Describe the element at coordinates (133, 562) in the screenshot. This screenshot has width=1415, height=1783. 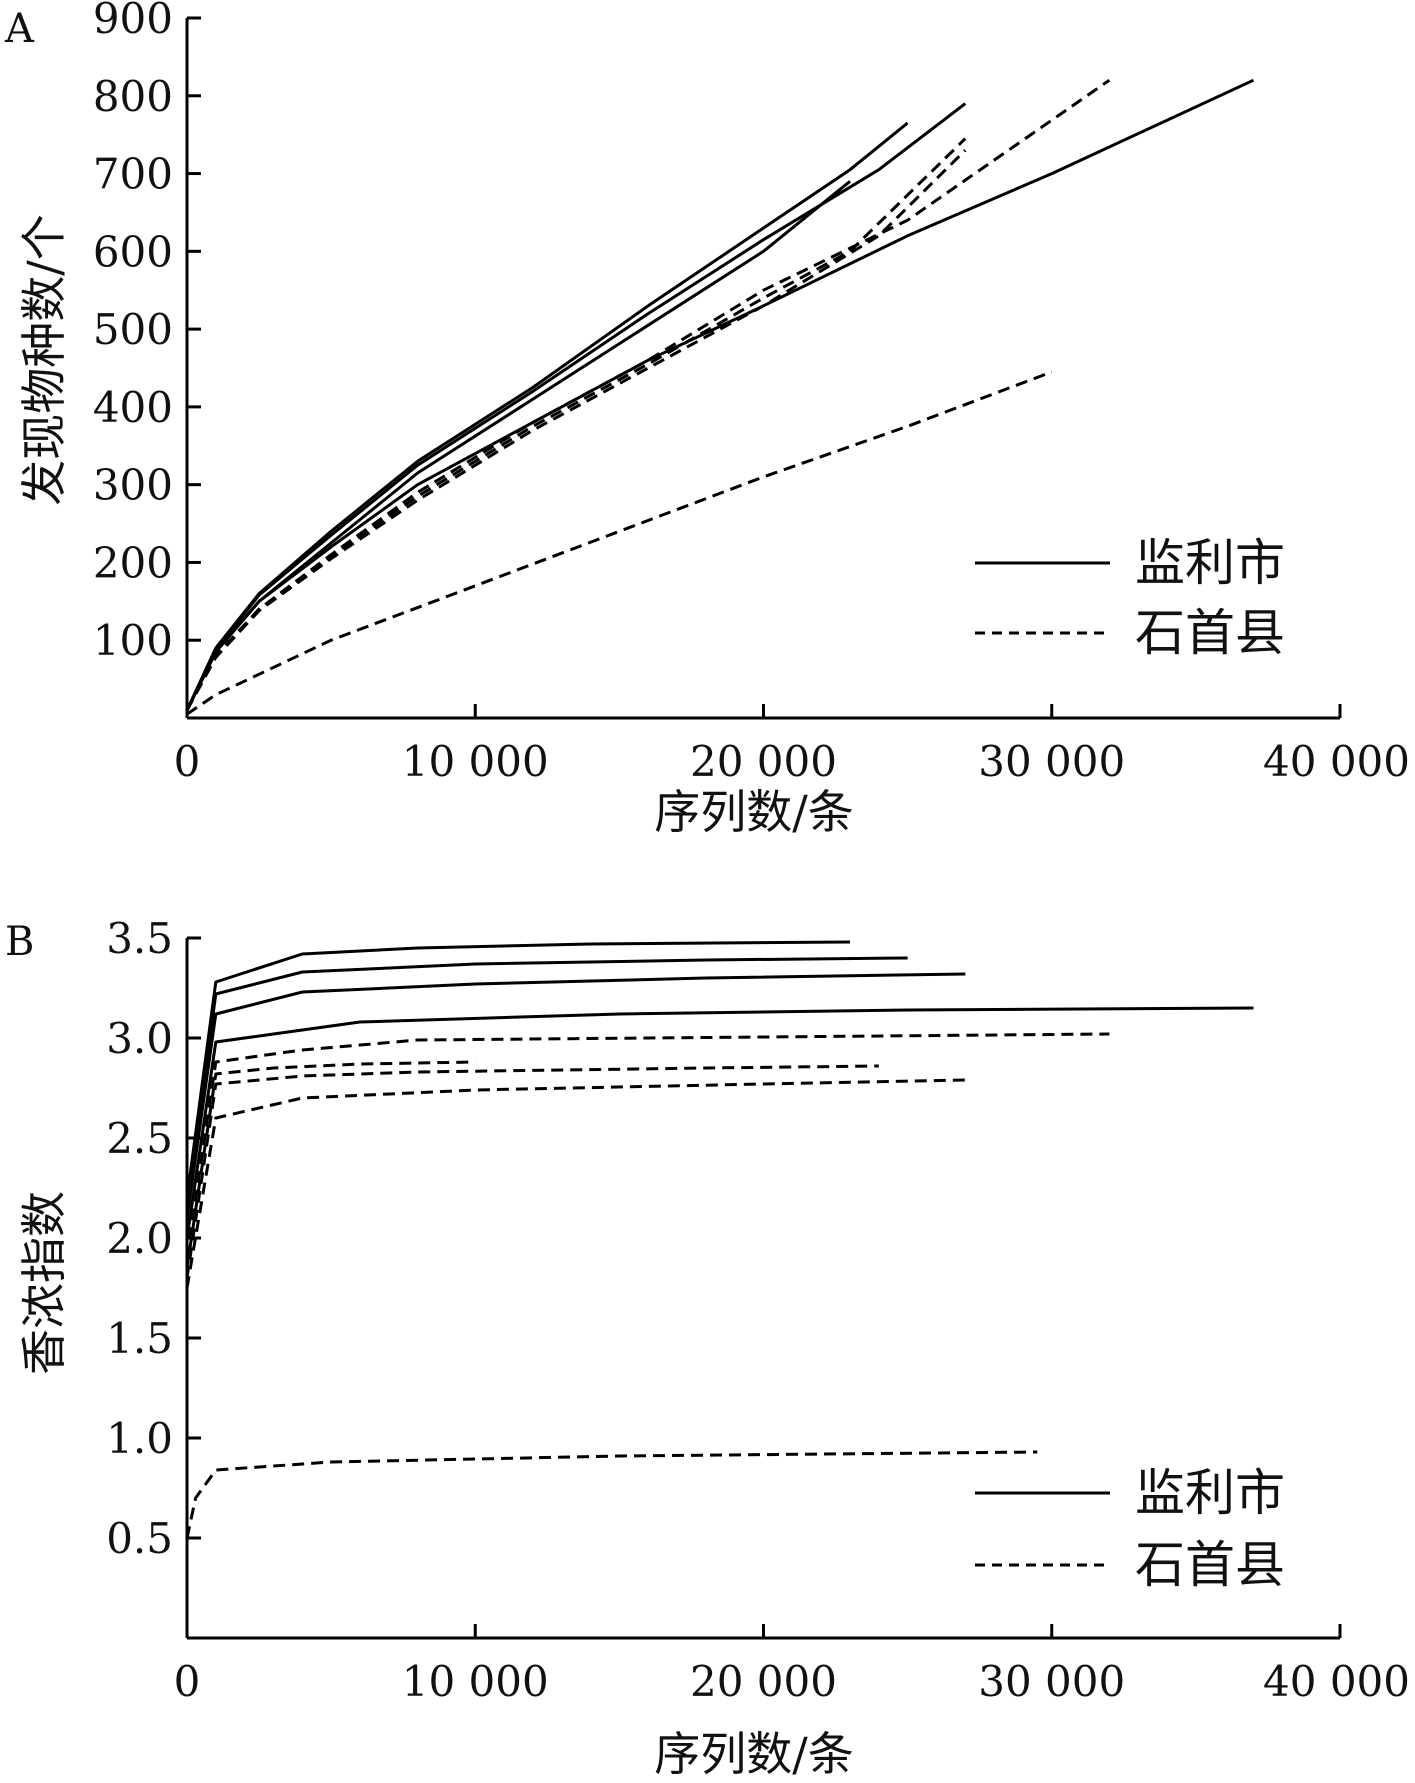
I see `panel-a-y-tick-label: 200` at that location.